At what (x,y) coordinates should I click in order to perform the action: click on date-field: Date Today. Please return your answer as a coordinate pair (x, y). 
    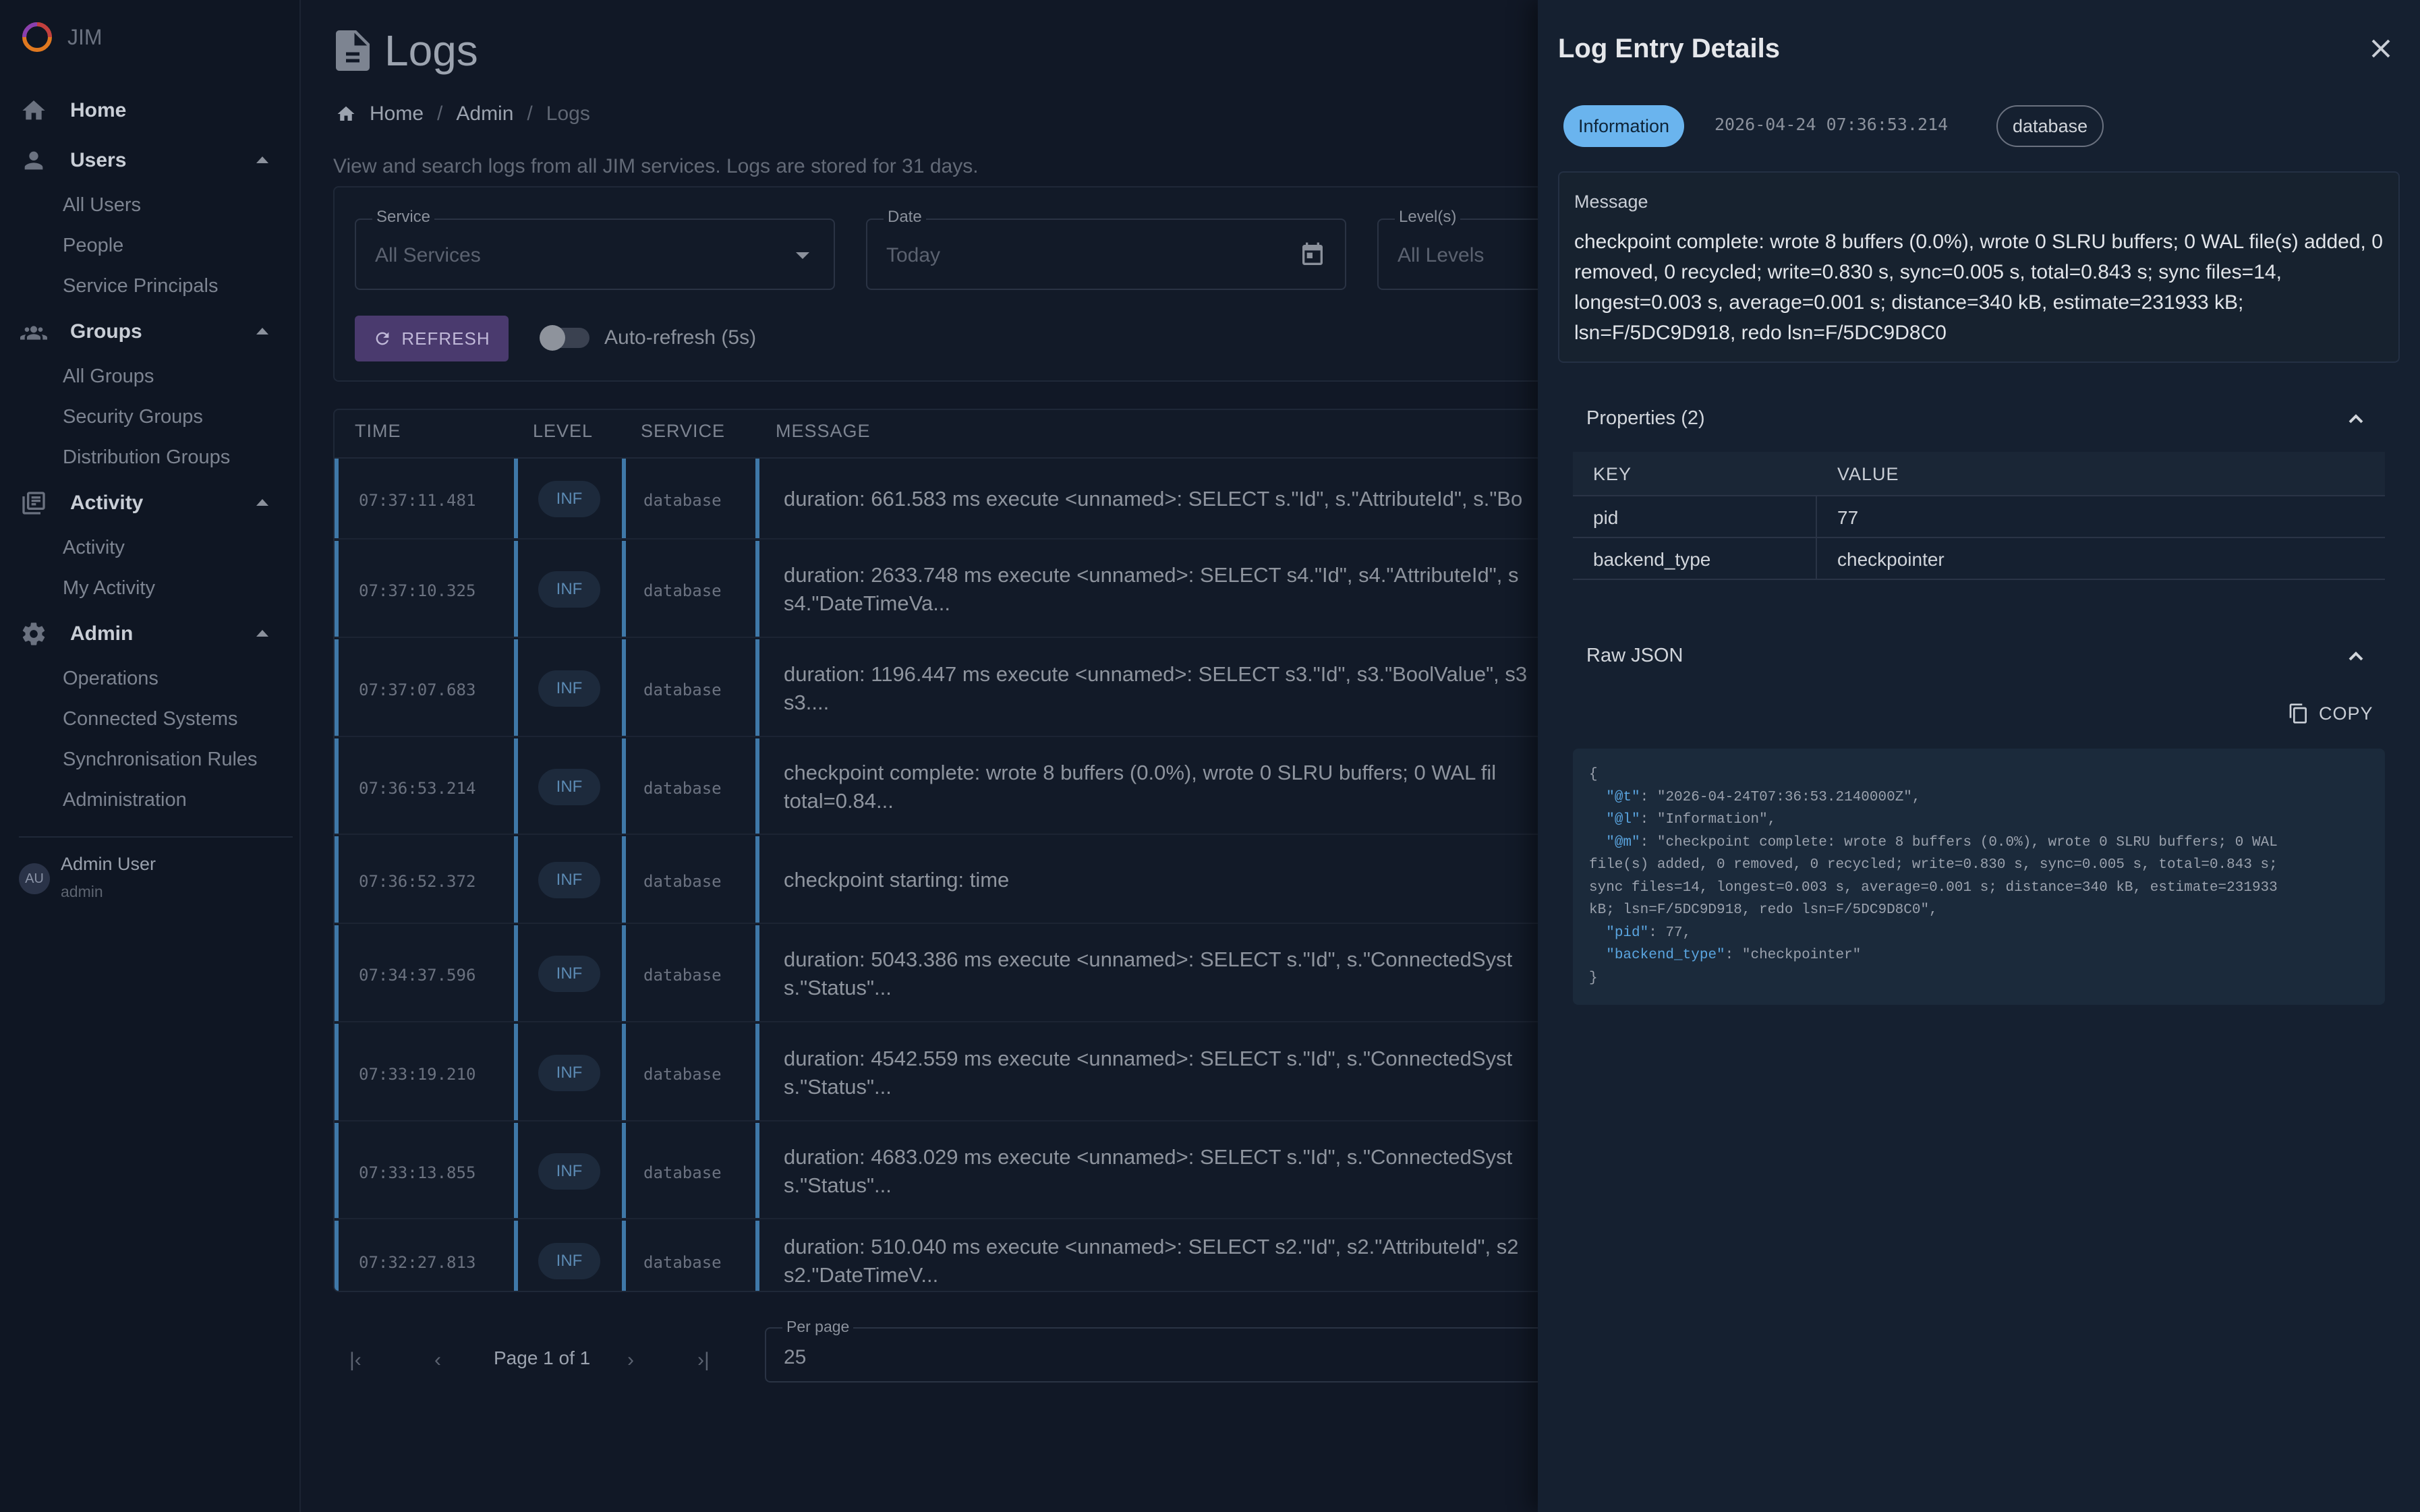
    Looking at the image, I should click on (1106, 249).